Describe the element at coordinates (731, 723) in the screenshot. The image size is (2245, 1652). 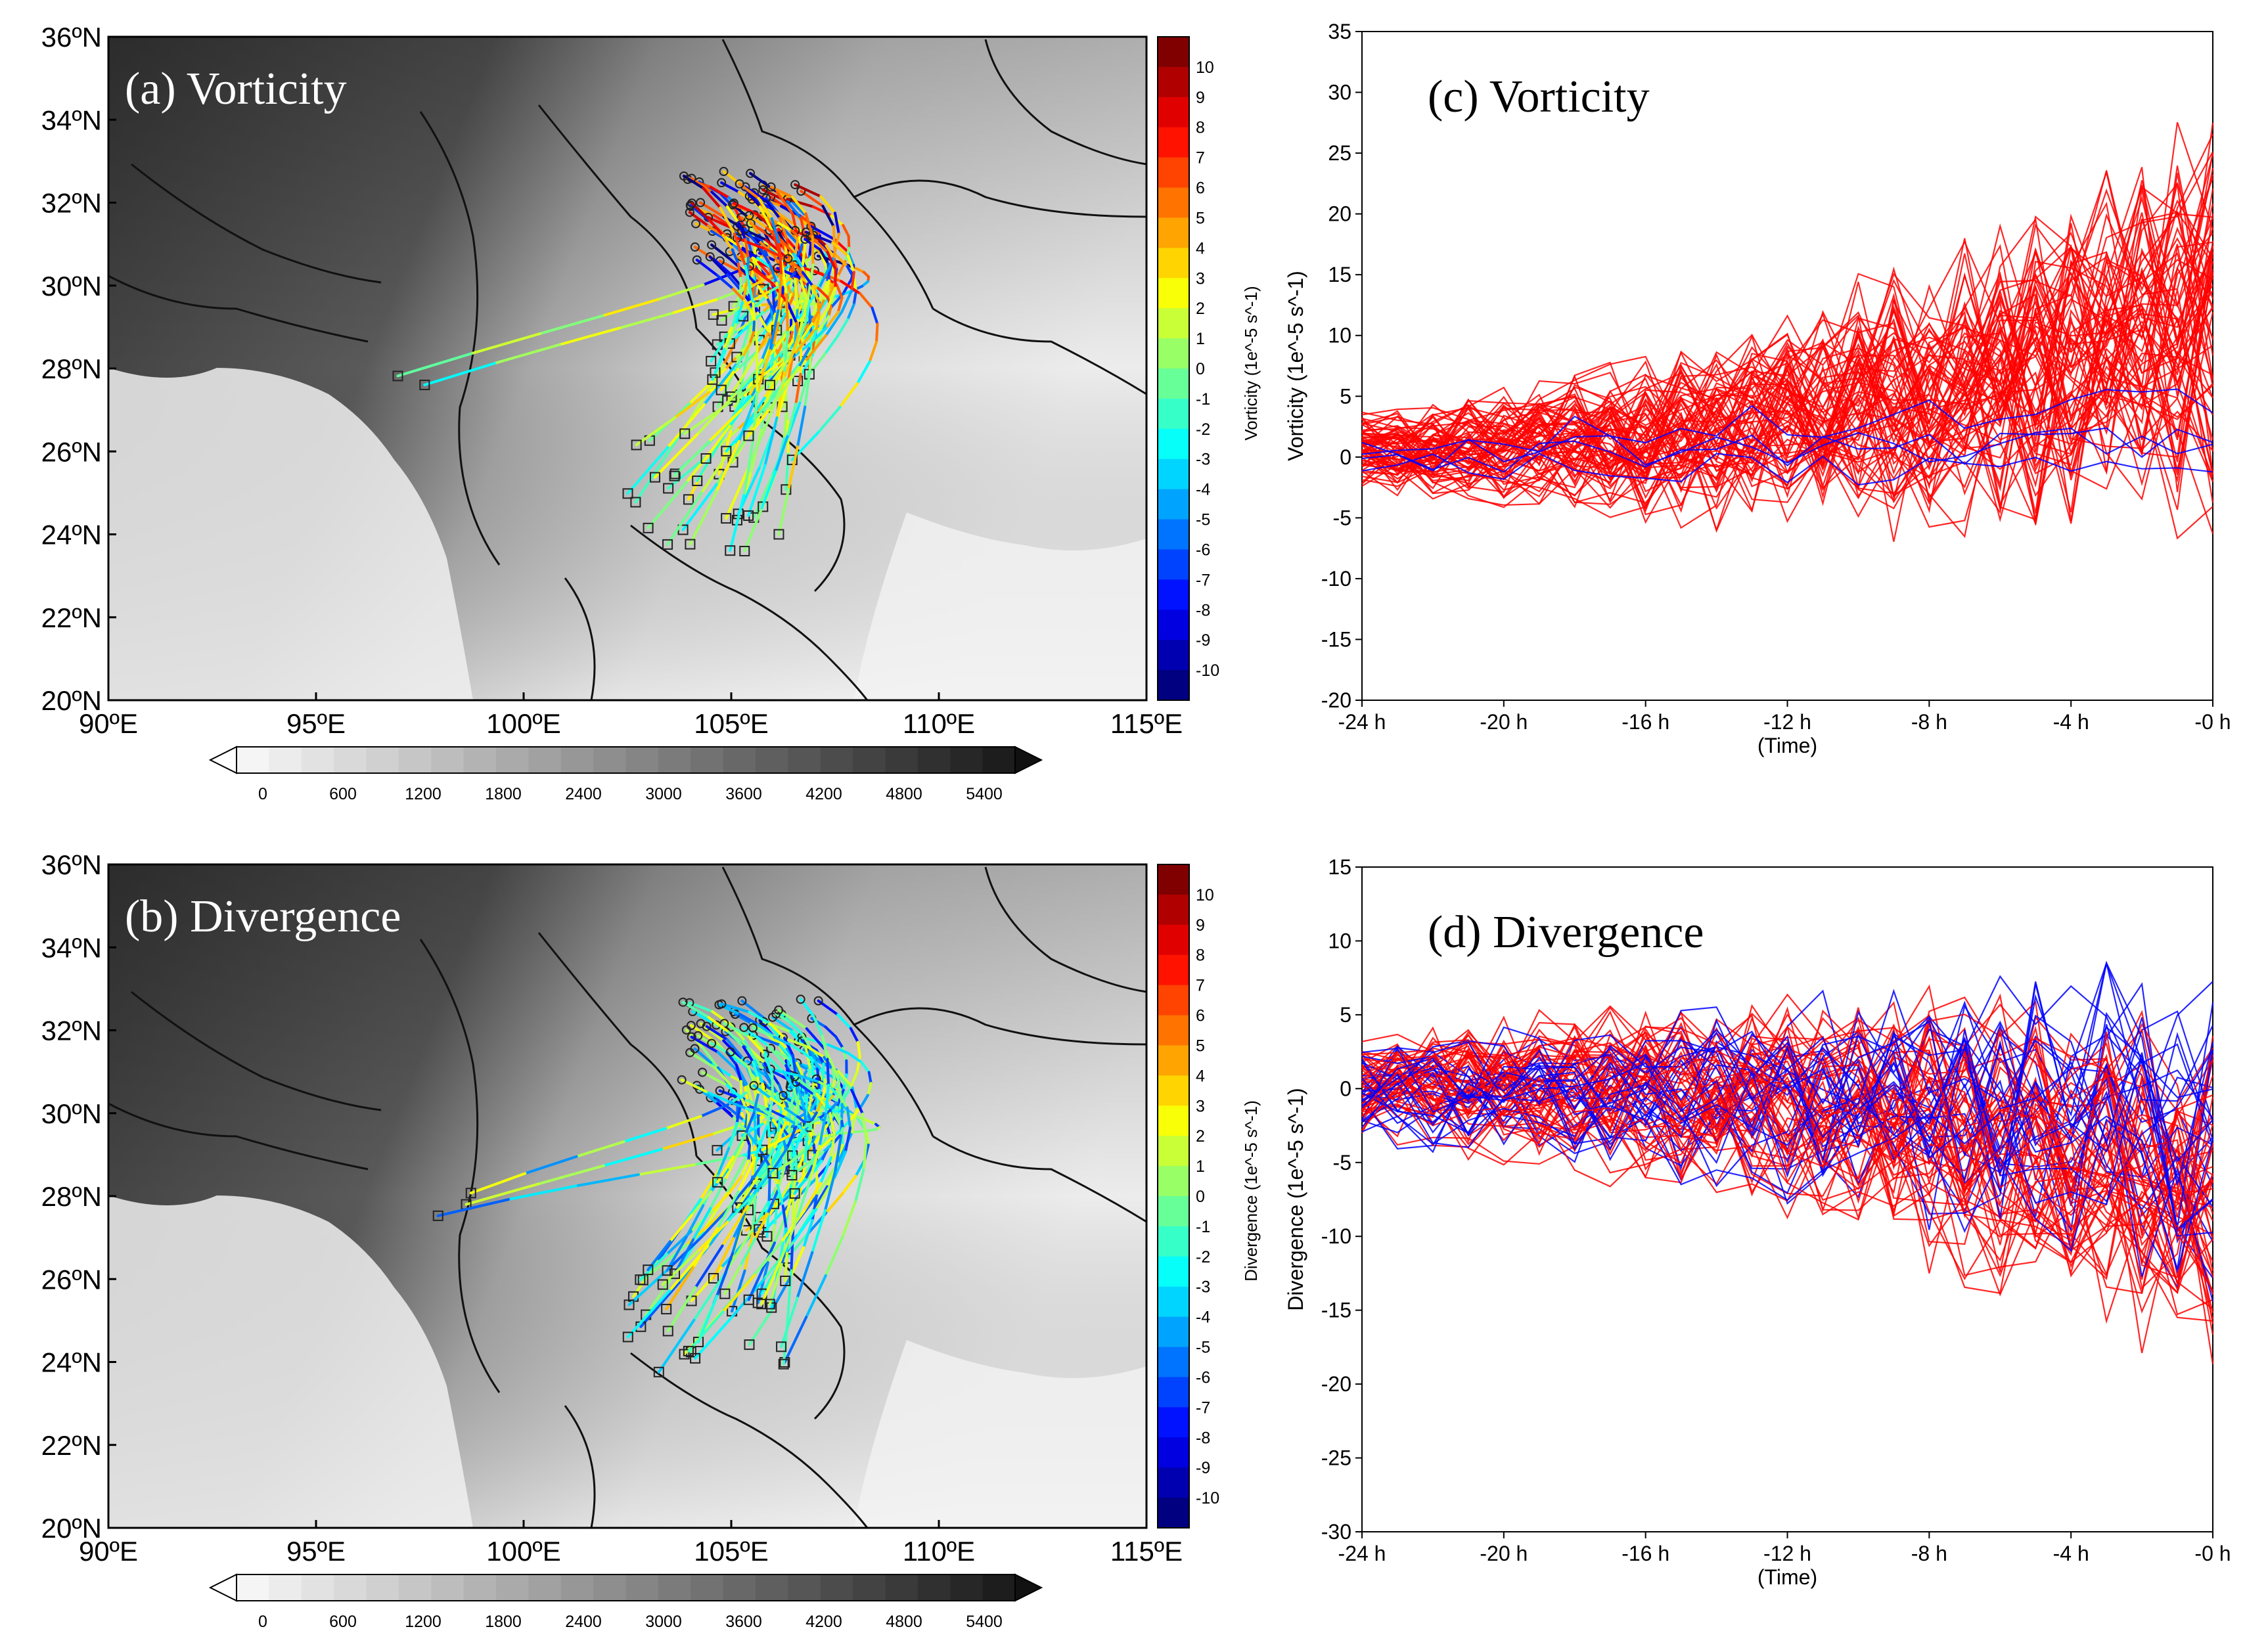
I see `lon-tick-label: 105ºE` at that location.